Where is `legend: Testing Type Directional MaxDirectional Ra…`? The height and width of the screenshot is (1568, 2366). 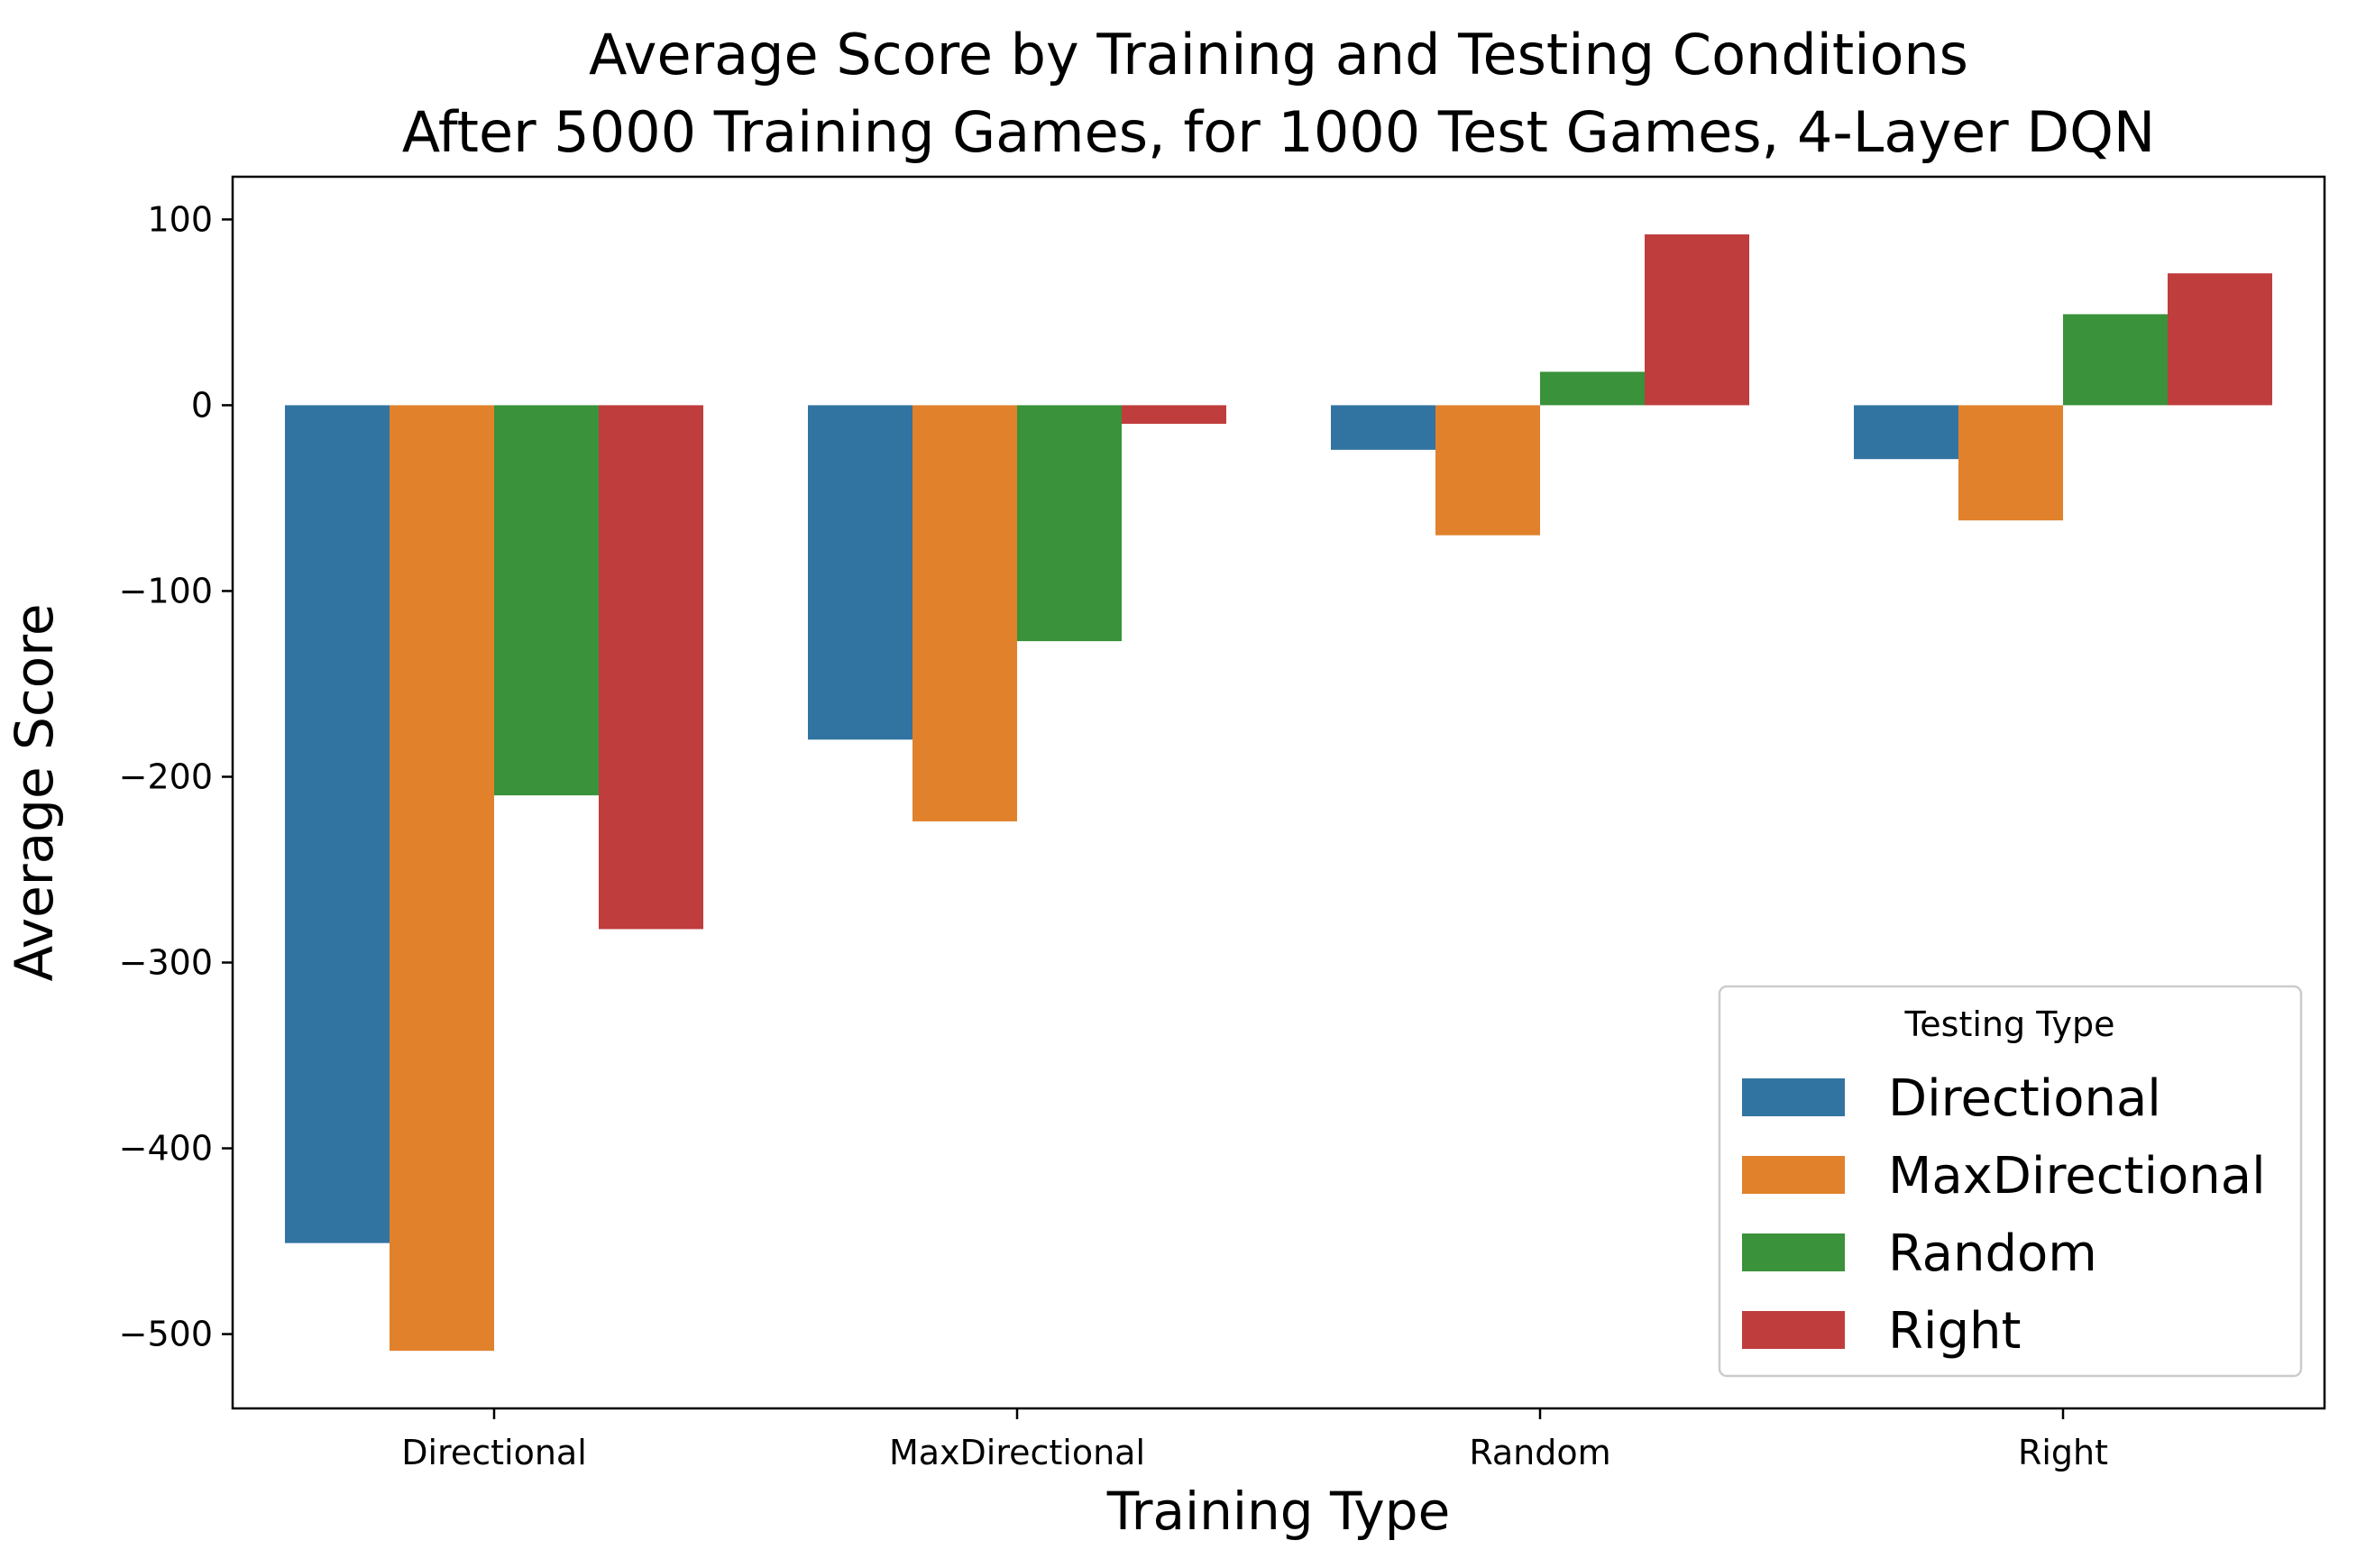
legend: Testing Type Directional MaxDirectional Ra… is located at coordinates (2011, 1181).